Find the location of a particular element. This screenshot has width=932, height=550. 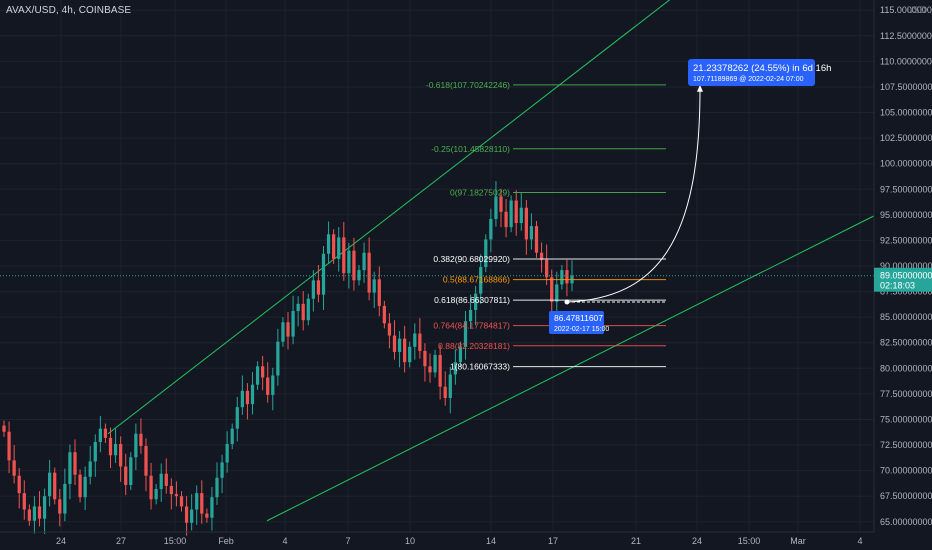

fib-level-label: 0.764(84.17784817) is located at coordinates (471, 326).